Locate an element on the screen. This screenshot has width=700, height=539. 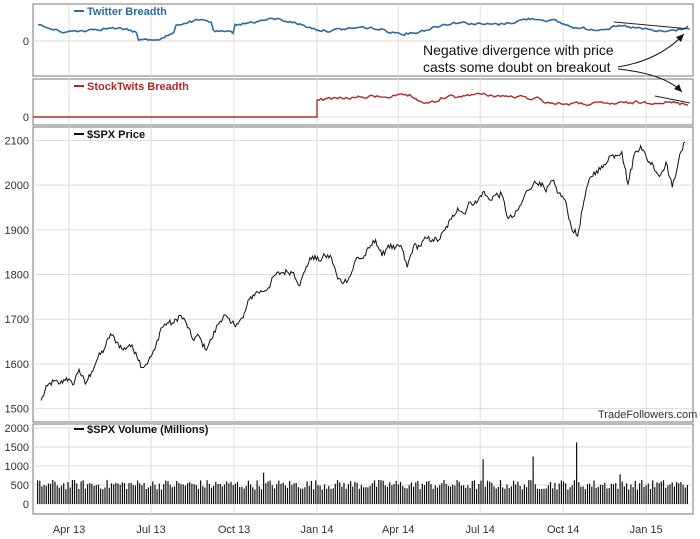
x-tick-label-4: Apr 14 is located at coordinates (398, 530).